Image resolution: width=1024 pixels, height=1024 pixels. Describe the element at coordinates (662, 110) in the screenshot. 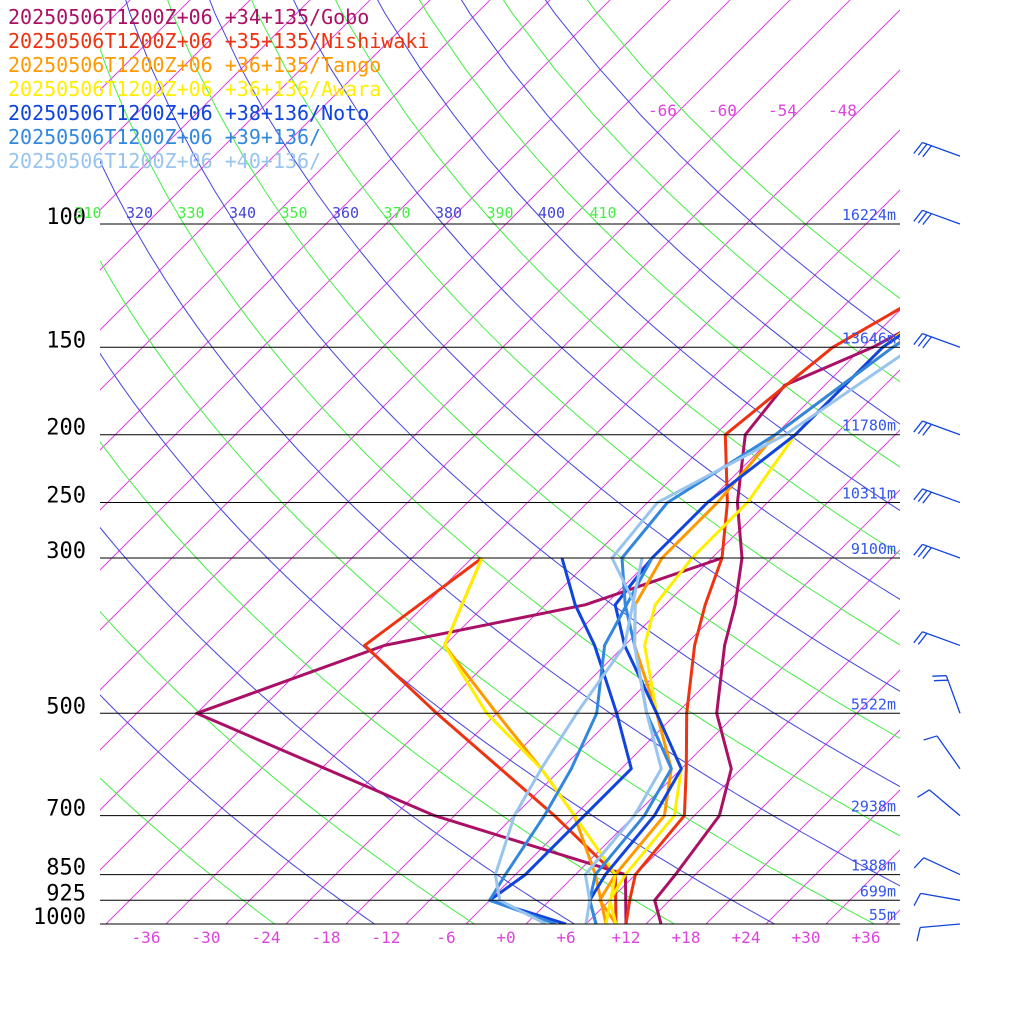

I see `upper-isotherm-label: -66` at that location.